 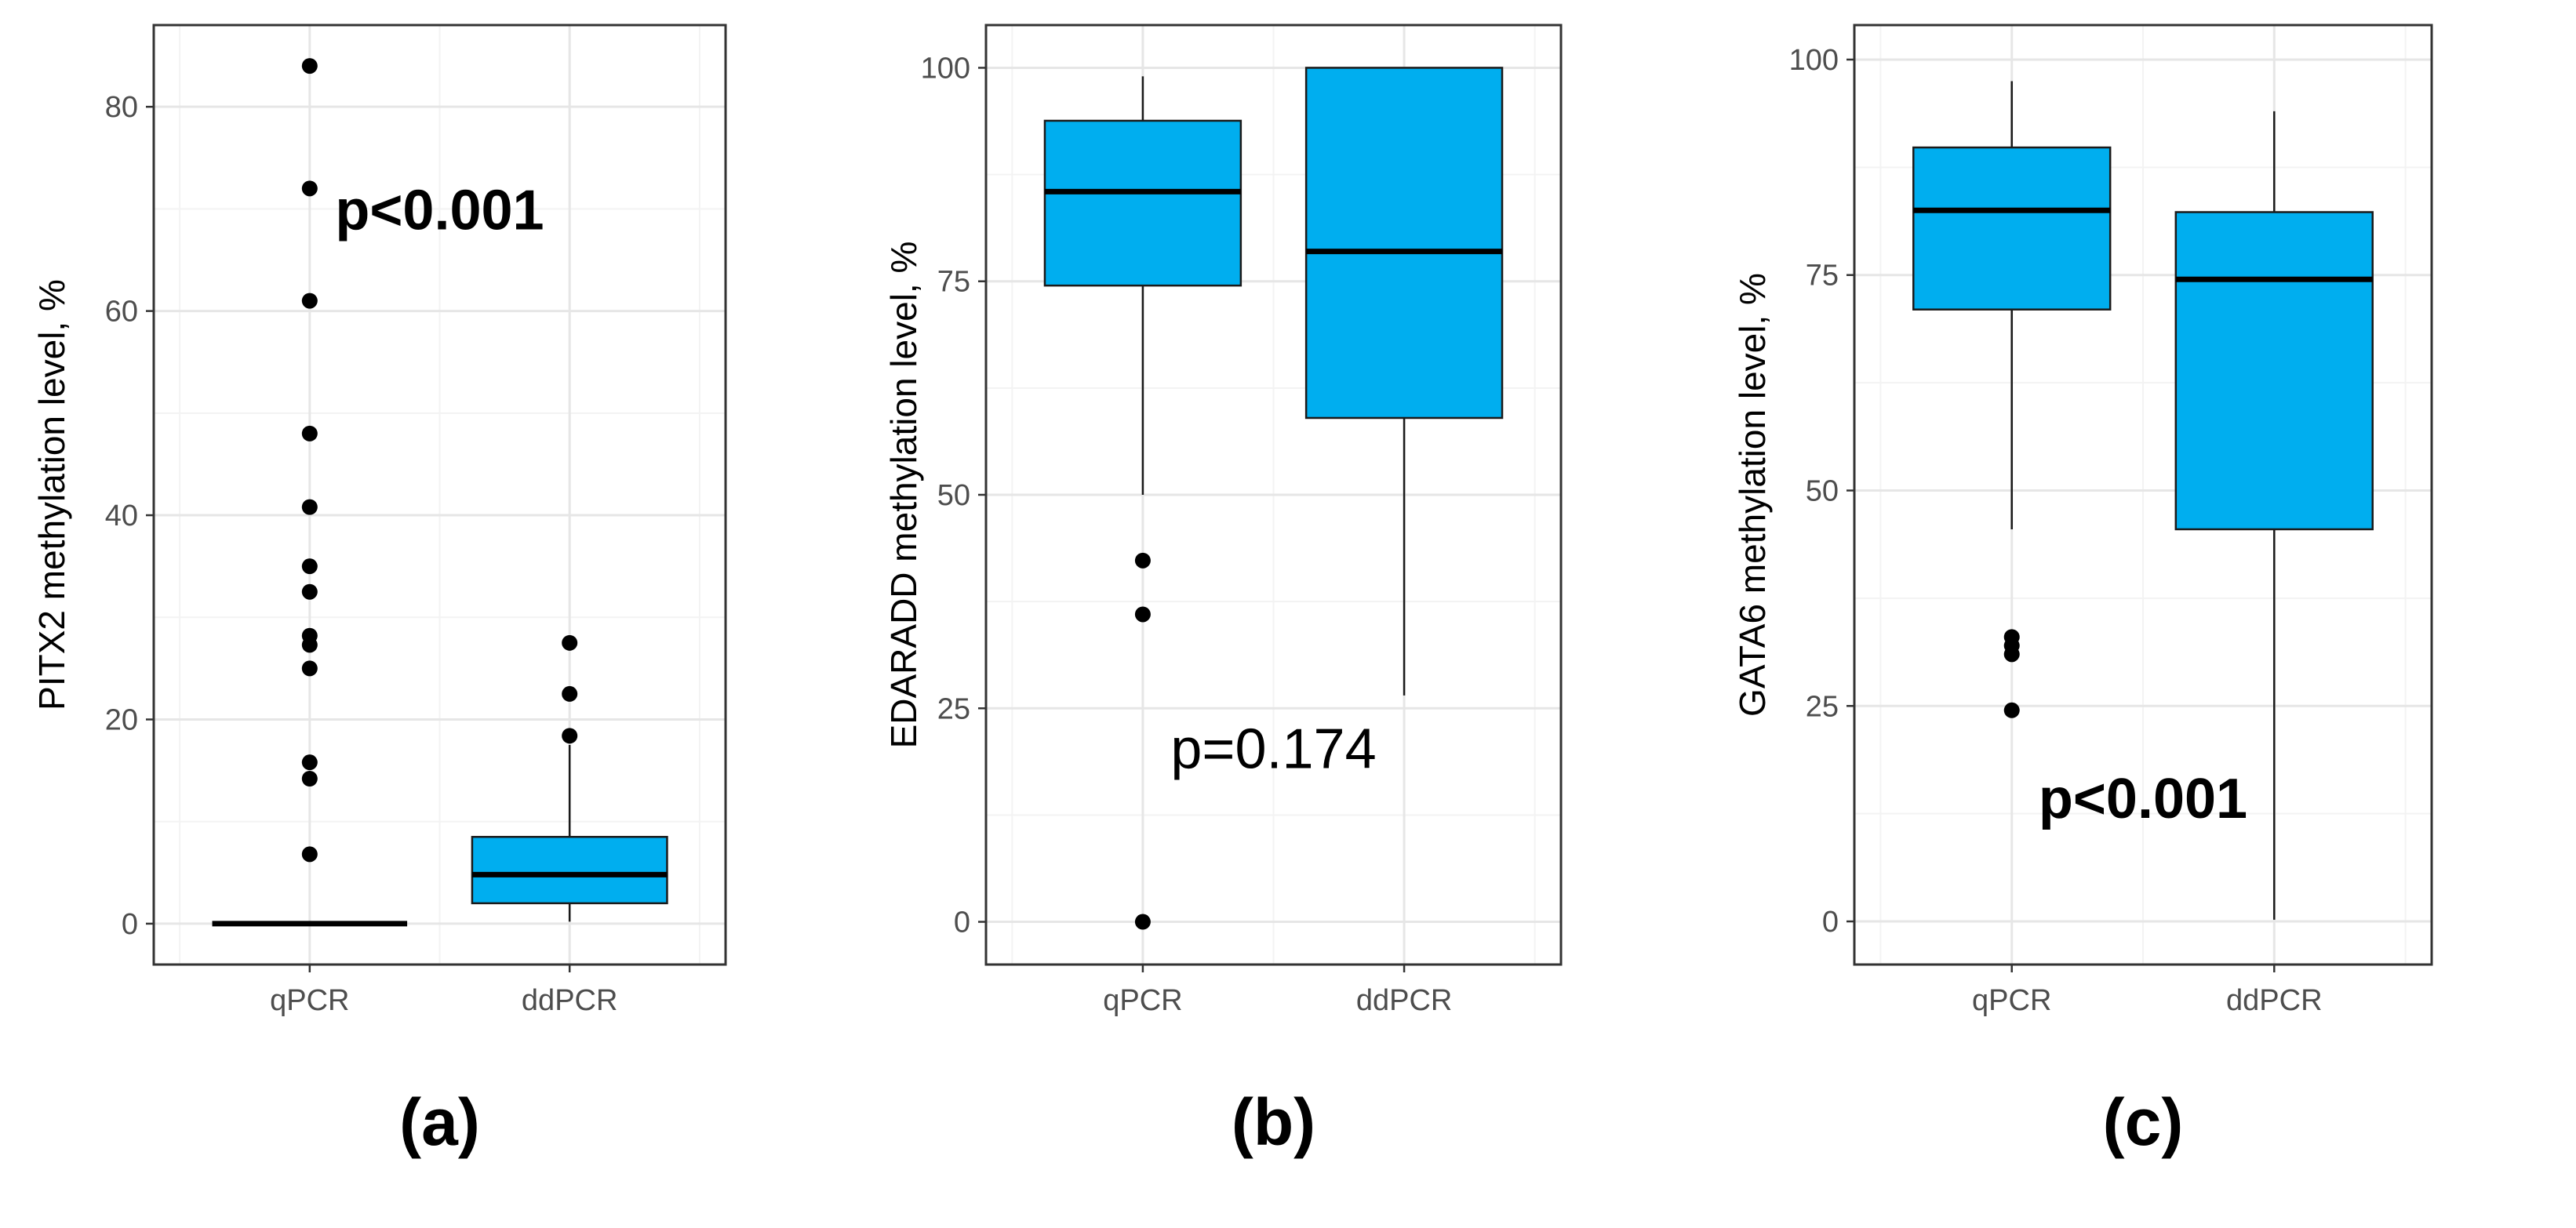 What do you see at coordinates (51, 494) in the screenshot?
I see `y-axis-label: PITX2 methylation level, %` at bounding box center [51, 494].